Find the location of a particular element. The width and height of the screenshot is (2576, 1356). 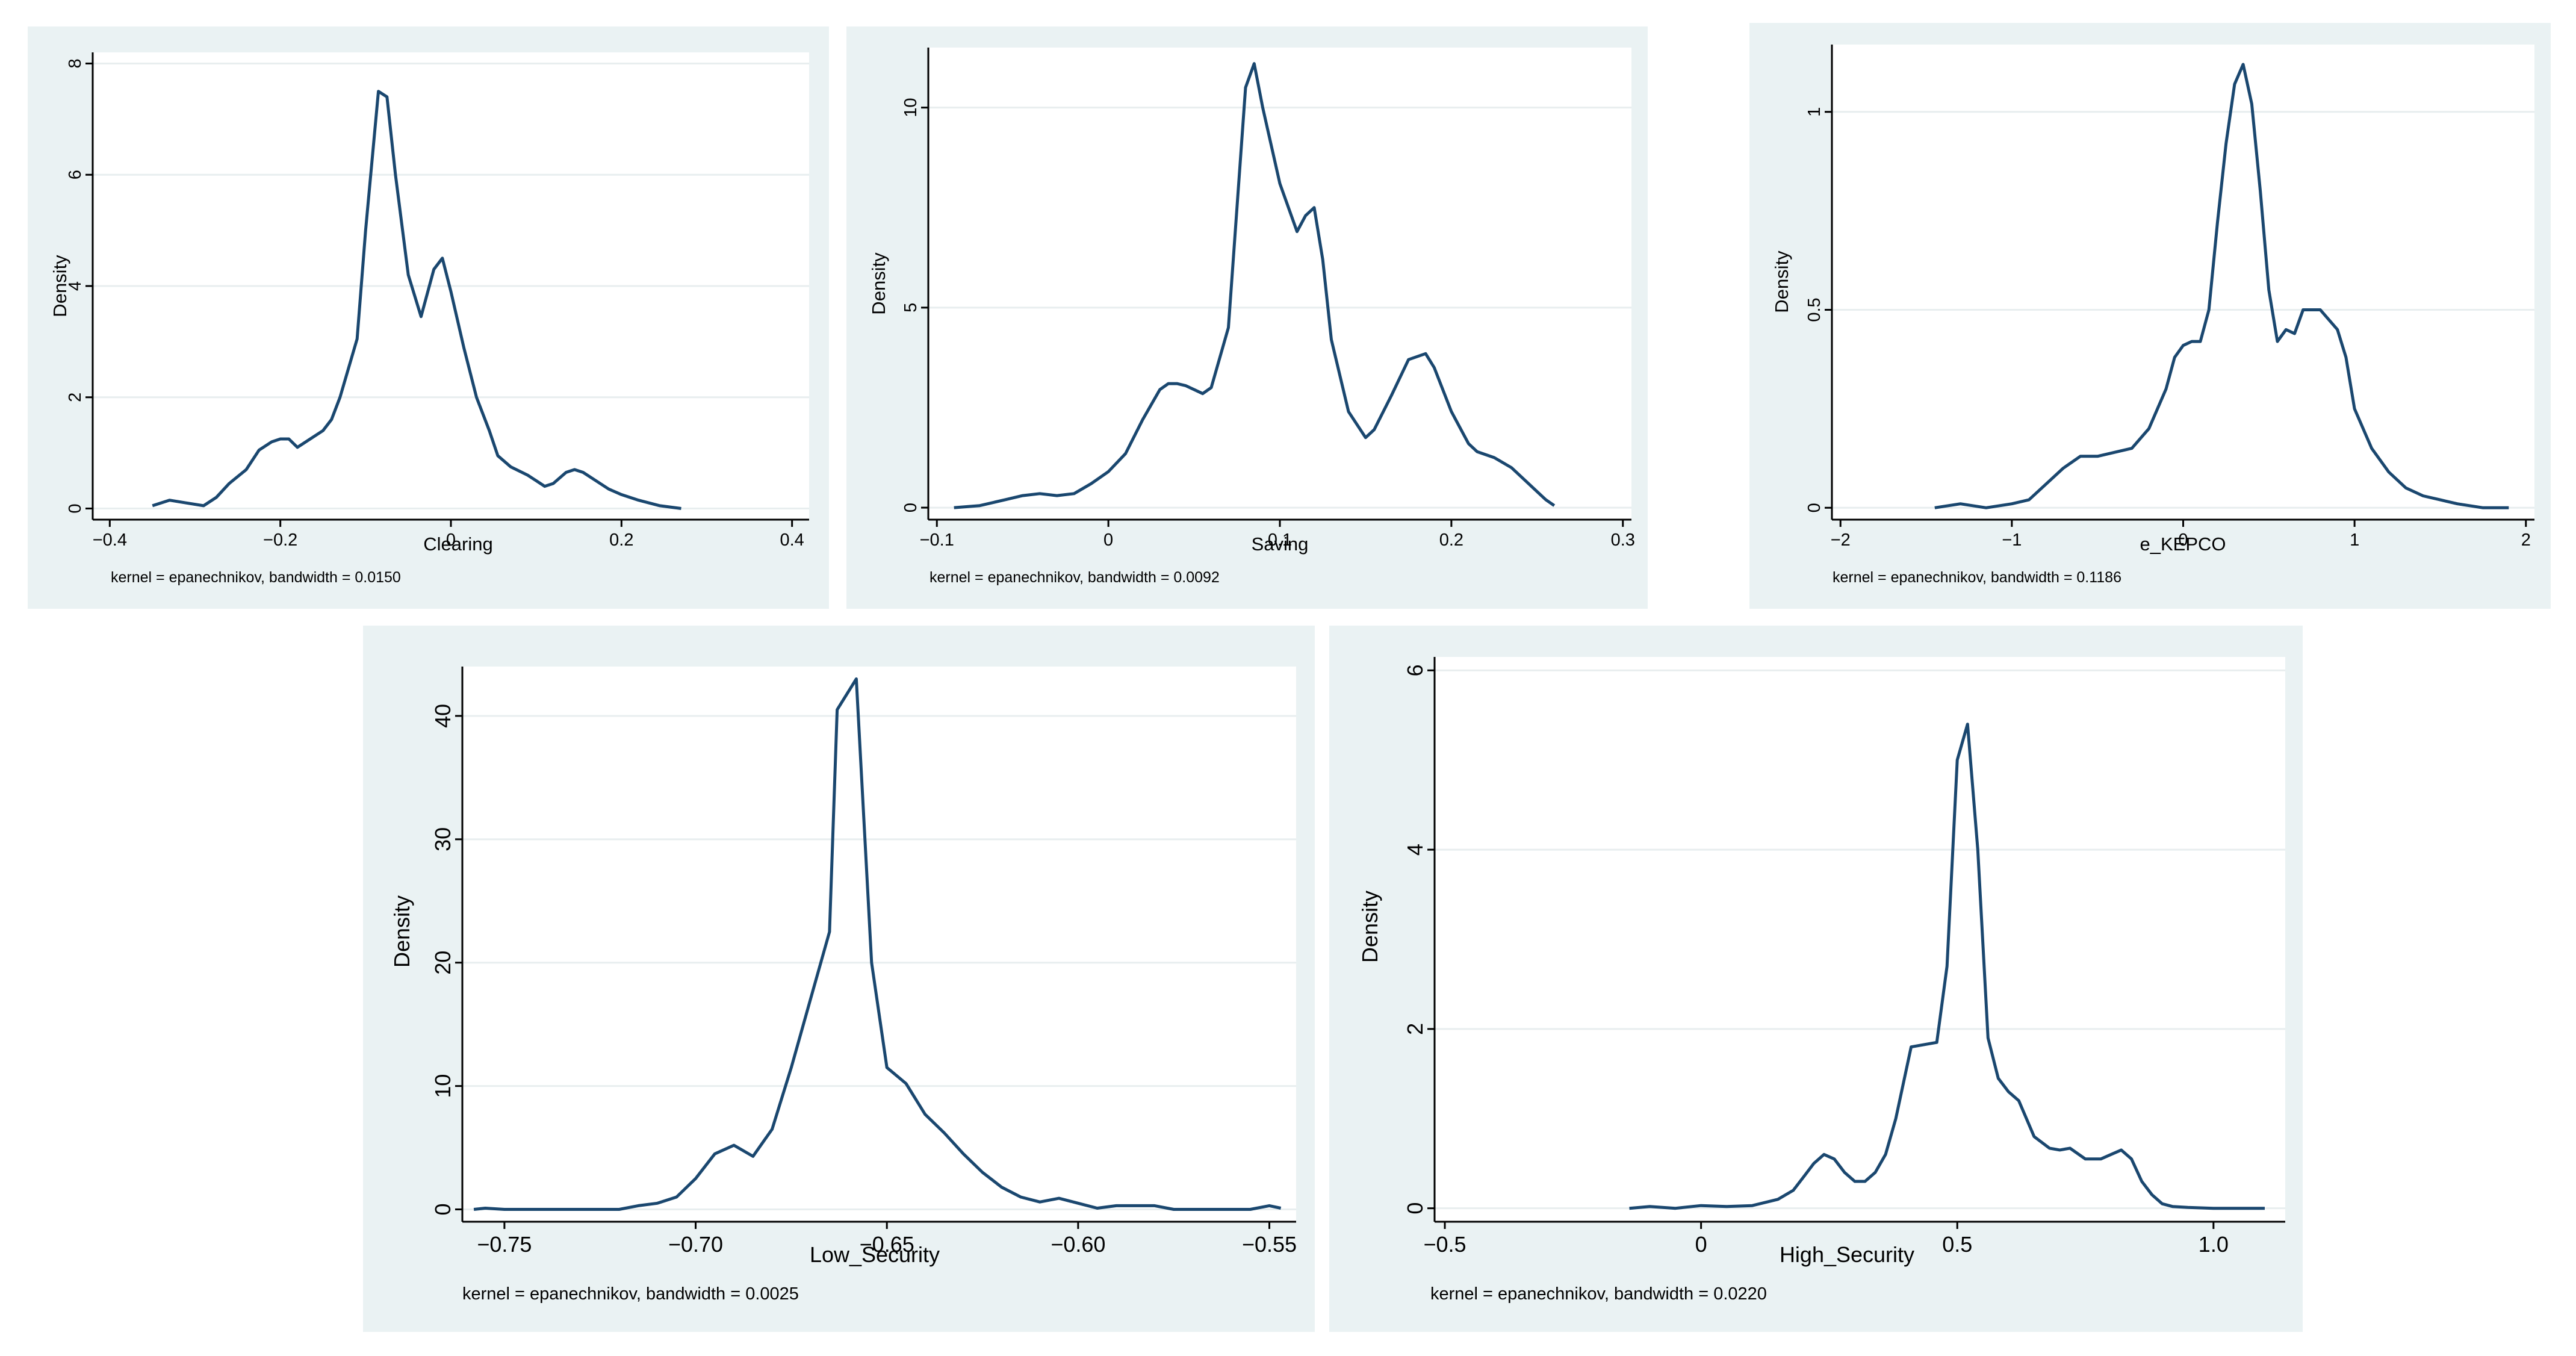

x-tick-label: −0.2 is located at coordinates (280, 540).